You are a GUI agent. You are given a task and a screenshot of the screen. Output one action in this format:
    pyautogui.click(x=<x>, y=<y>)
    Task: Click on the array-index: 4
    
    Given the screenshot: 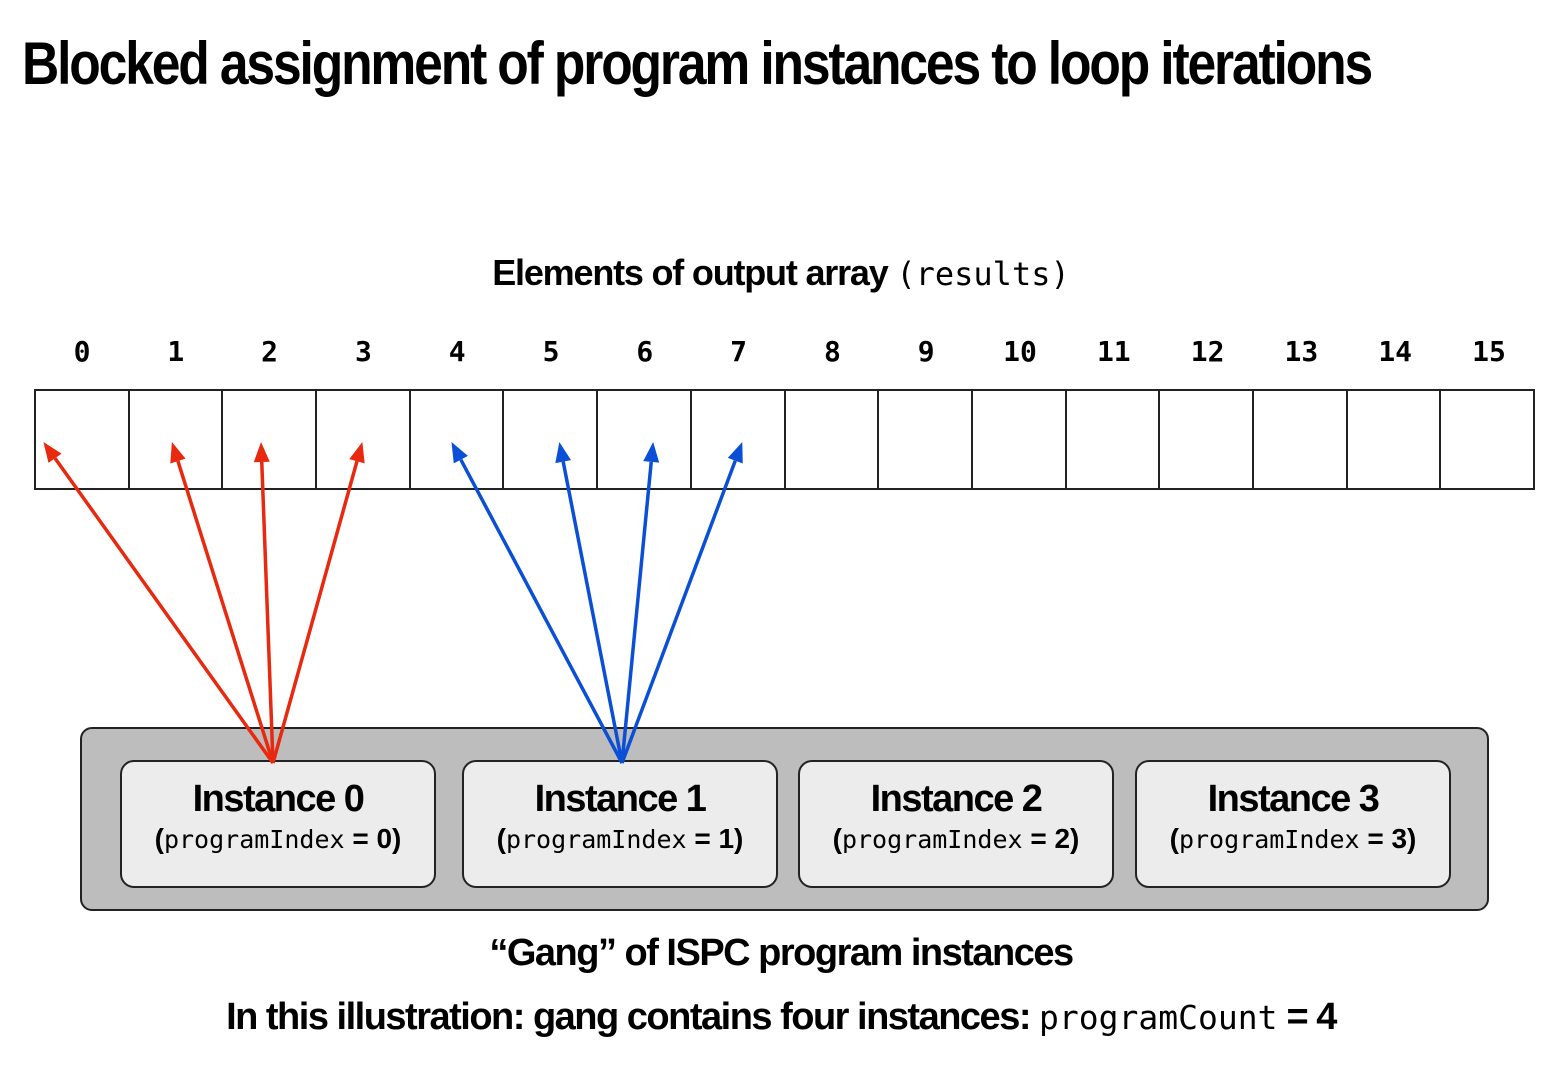 What is the action you would take?
    pyautogui.click(x=457, y=351)
    